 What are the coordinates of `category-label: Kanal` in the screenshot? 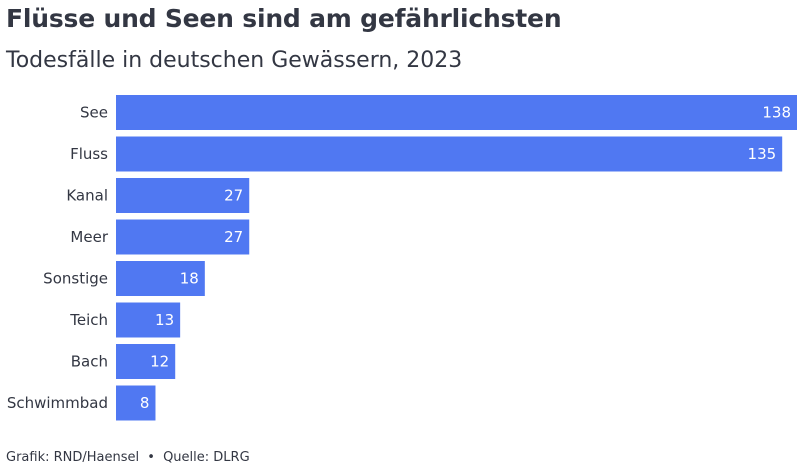 It's located at (87, 196).